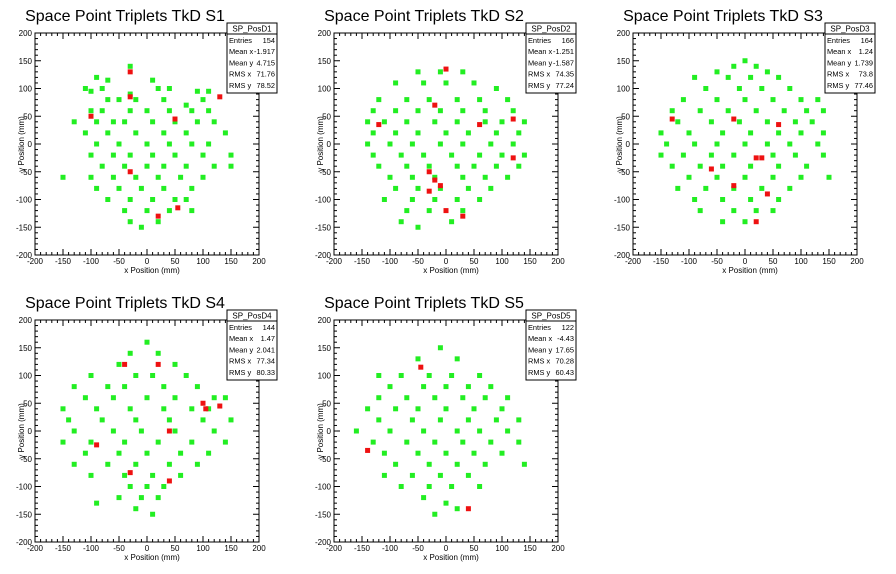  What do you see at coordinates (326, 116) in the screenshot?
I see `y-tick-label: 50` at bounding box center [326, 116].